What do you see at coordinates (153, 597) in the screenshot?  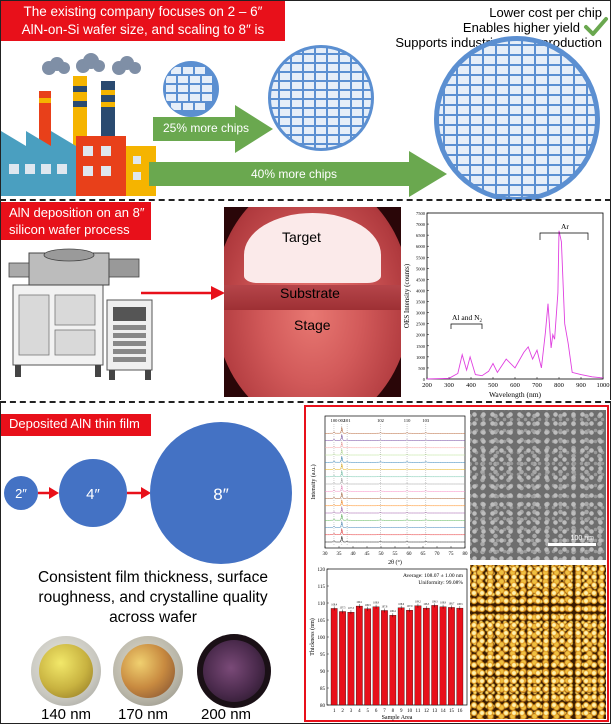 I see `caption-line2: roughness, and crystalline quality` at bounding box center [153, 597].